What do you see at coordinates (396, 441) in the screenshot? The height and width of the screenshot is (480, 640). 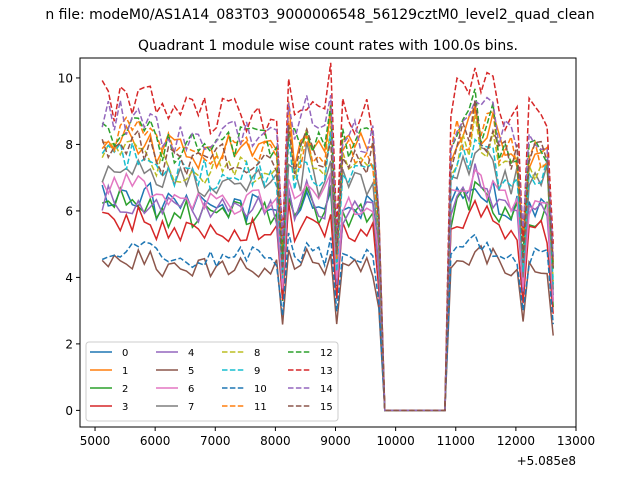 I see `x-tick-label: 10000` at bounding box center [396, 441].